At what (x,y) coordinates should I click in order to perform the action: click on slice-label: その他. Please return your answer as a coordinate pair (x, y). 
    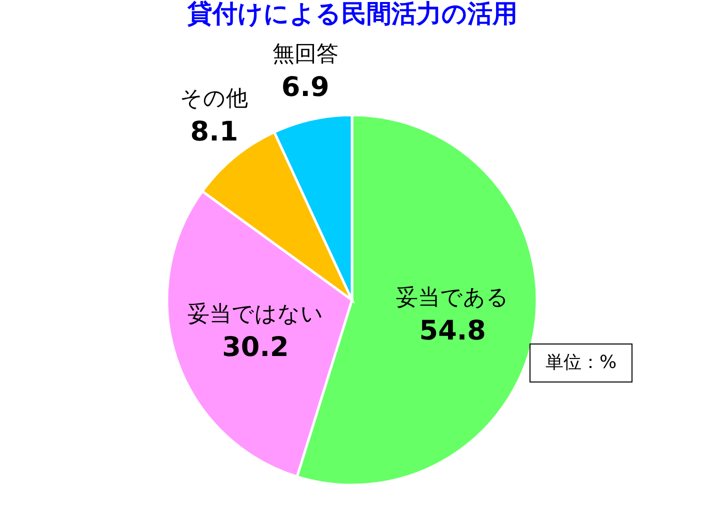
    Looking at the image, I should click on (214, 99).